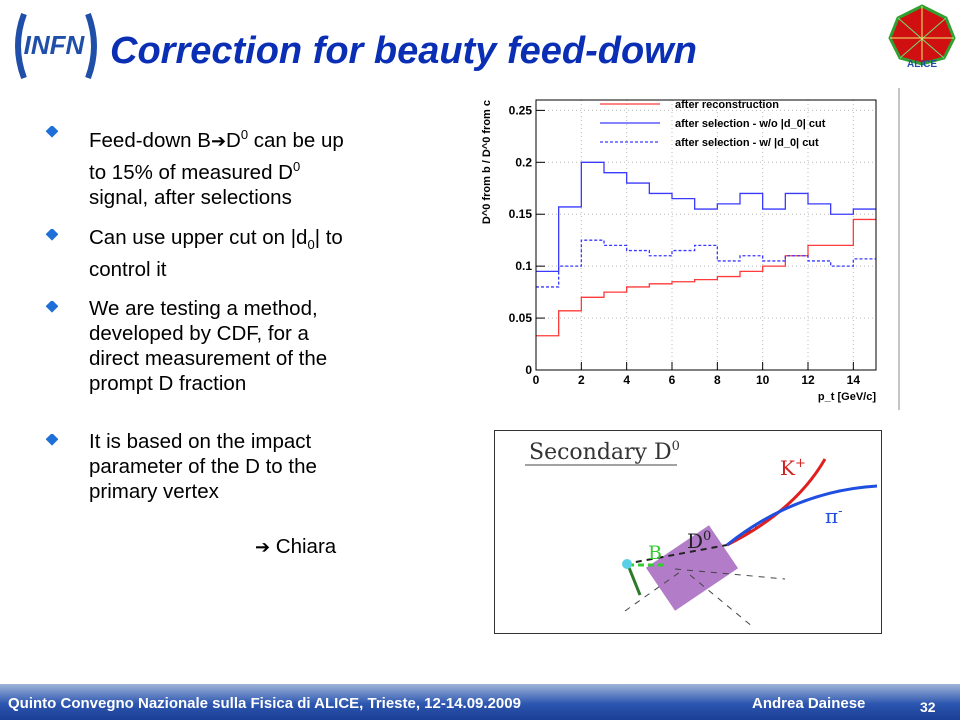 This screenshot has height=720, width=960. I want to click on bullet-2-text-a: Can use upper cut on |d, so click(198, 237).